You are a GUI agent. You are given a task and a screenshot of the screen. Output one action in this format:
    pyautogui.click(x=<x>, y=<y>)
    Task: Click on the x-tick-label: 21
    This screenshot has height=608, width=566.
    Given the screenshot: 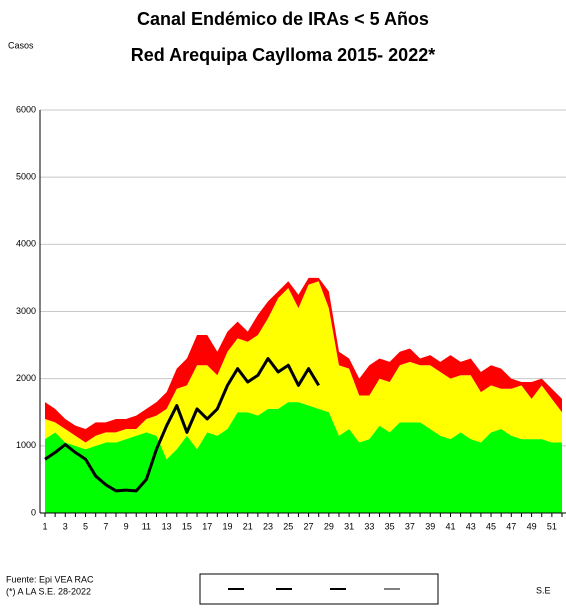 What is the action you would take?
    pyautogui.click(x=248, y=526)
    